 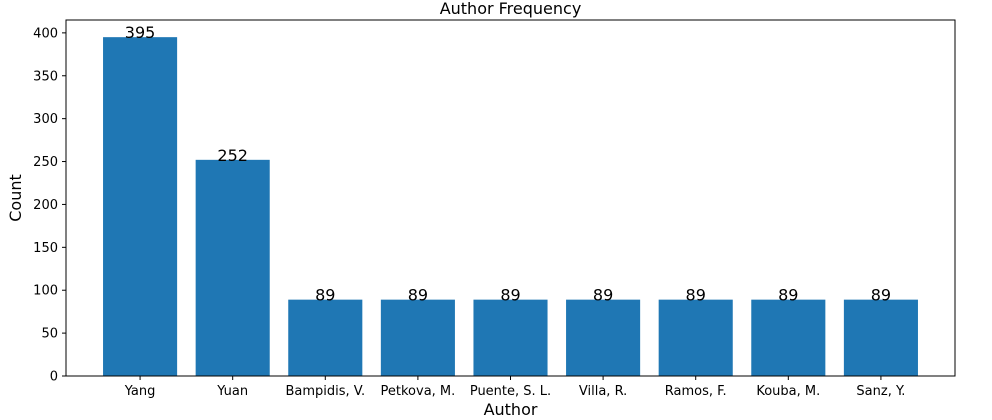 I want to click on x-axis-title: Author, so click(x=511, y=409).